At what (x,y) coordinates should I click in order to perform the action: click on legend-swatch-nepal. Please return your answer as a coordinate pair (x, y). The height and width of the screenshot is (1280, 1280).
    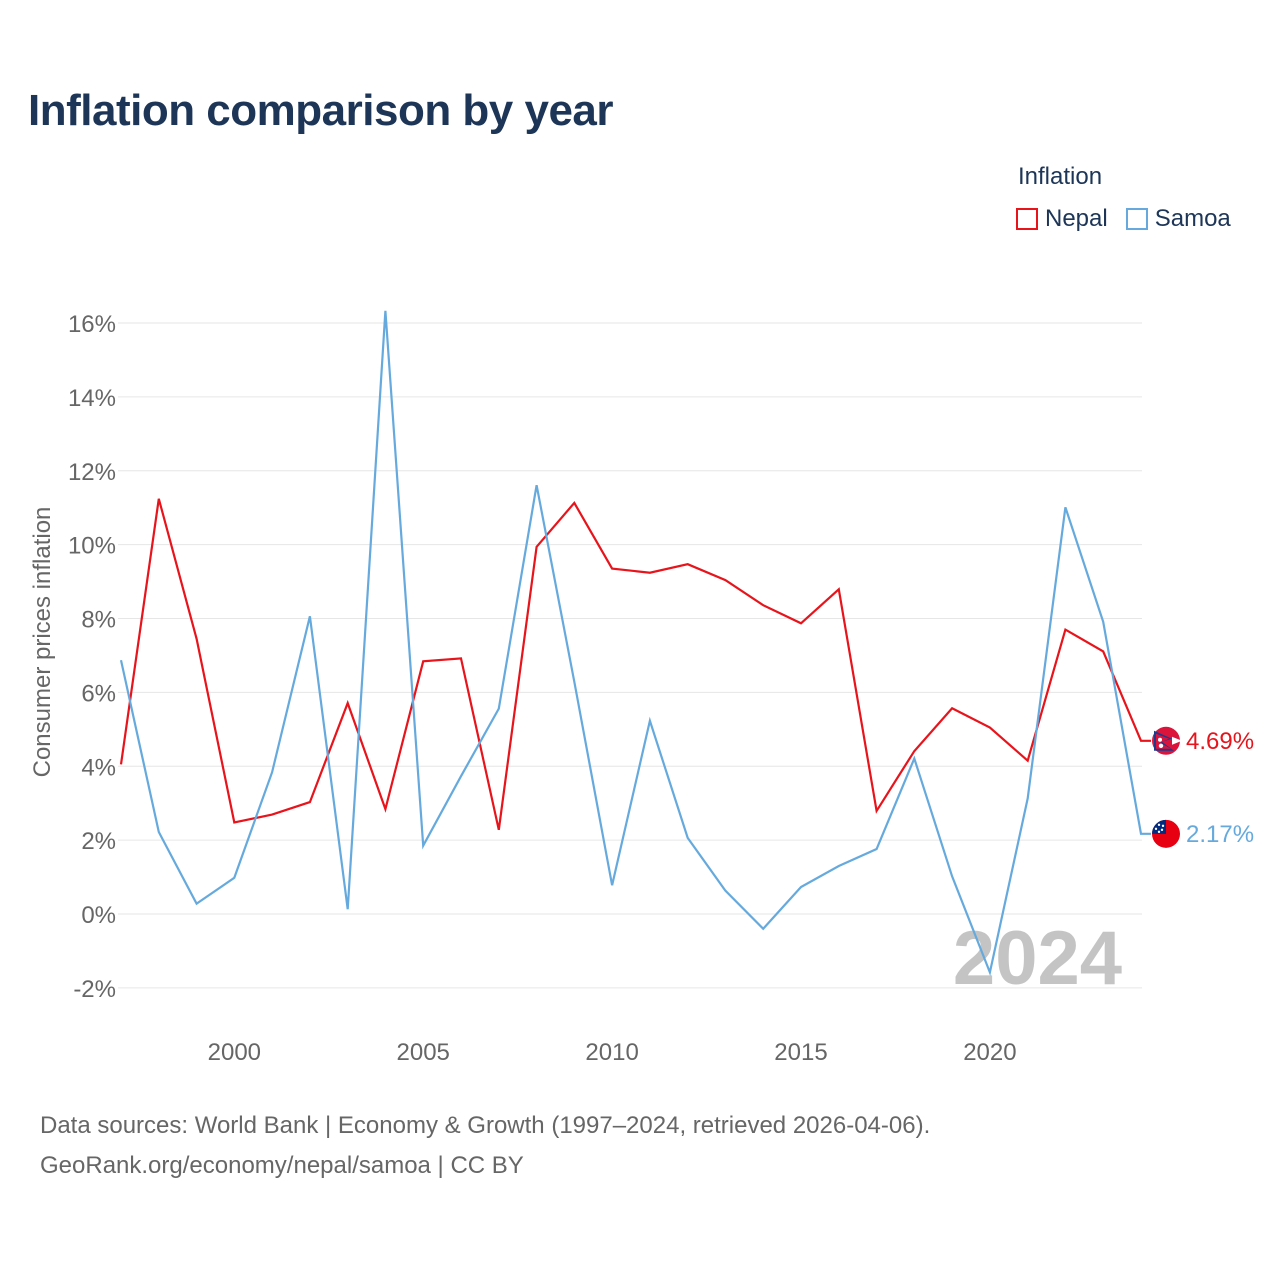
    Looking at the image, I should click on (1027, 219).